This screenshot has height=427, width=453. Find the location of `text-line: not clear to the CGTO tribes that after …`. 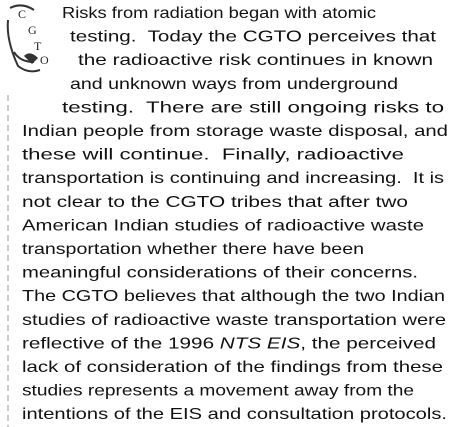

text-line: not clear to the CGTO tribes that after … is located at coordinates (215, 202).